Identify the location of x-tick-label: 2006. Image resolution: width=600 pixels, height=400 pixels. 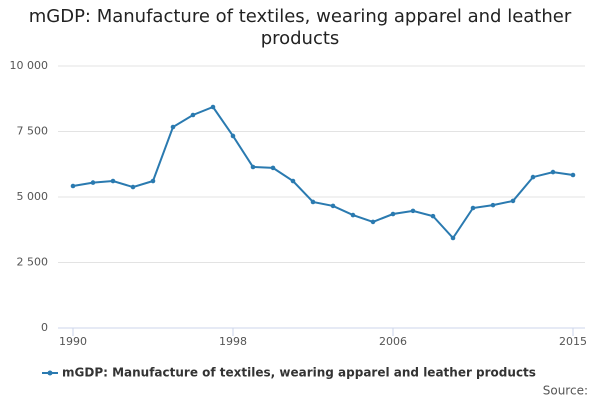
(393, 341).